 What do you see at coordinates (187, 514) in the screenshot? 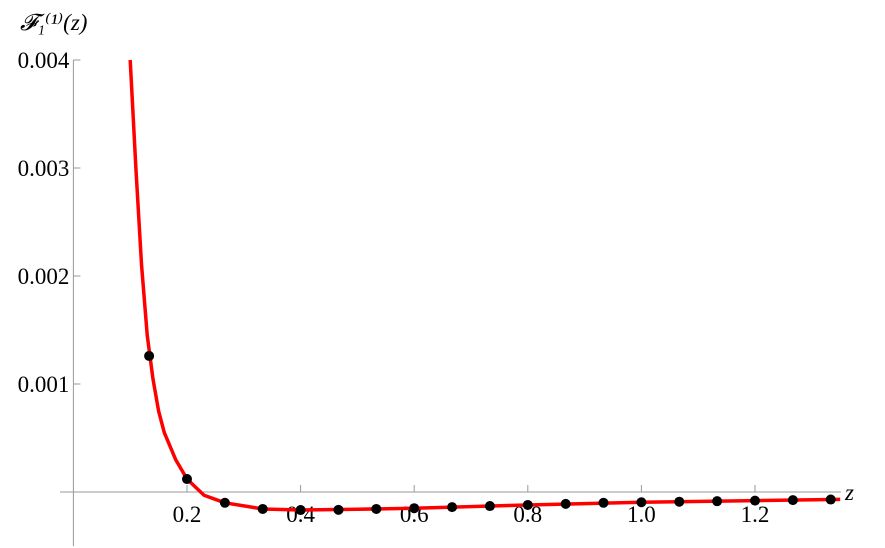
I see `x-tick-label: 0.2` at bounding box center [187, 514].